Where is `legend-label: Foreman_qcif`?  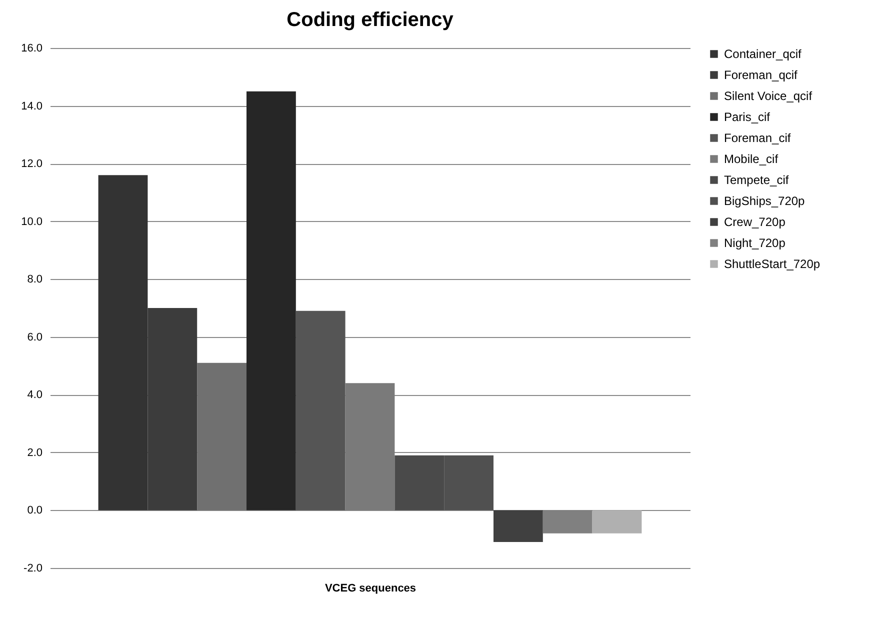 legend-label: Foreman_qcif is located at coordinates (761, 75).